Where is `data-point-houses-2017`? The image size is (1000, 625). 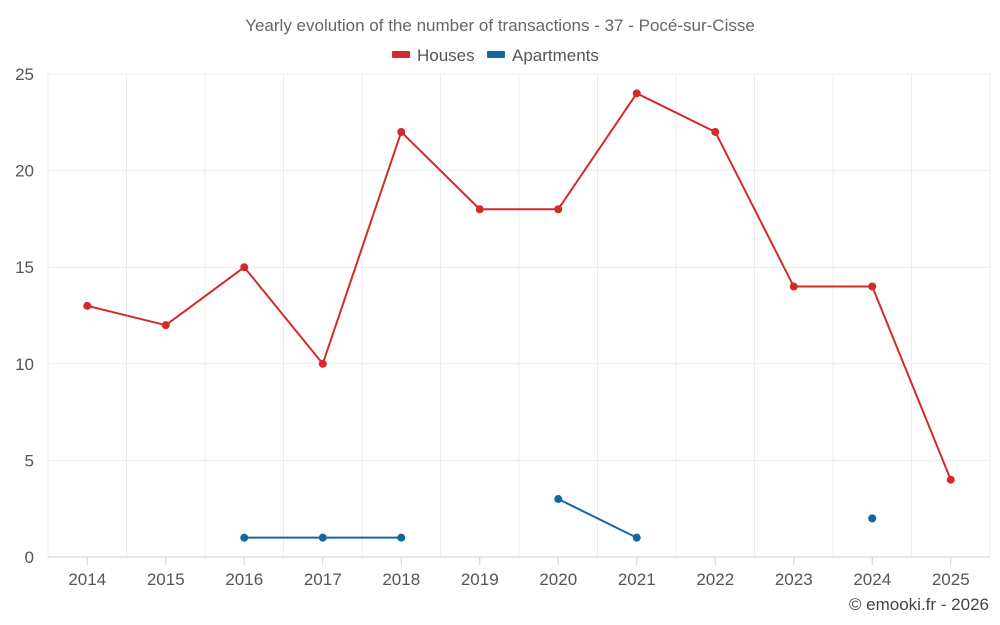
data-point-houses-2017 is located at coordinates (322, 363).